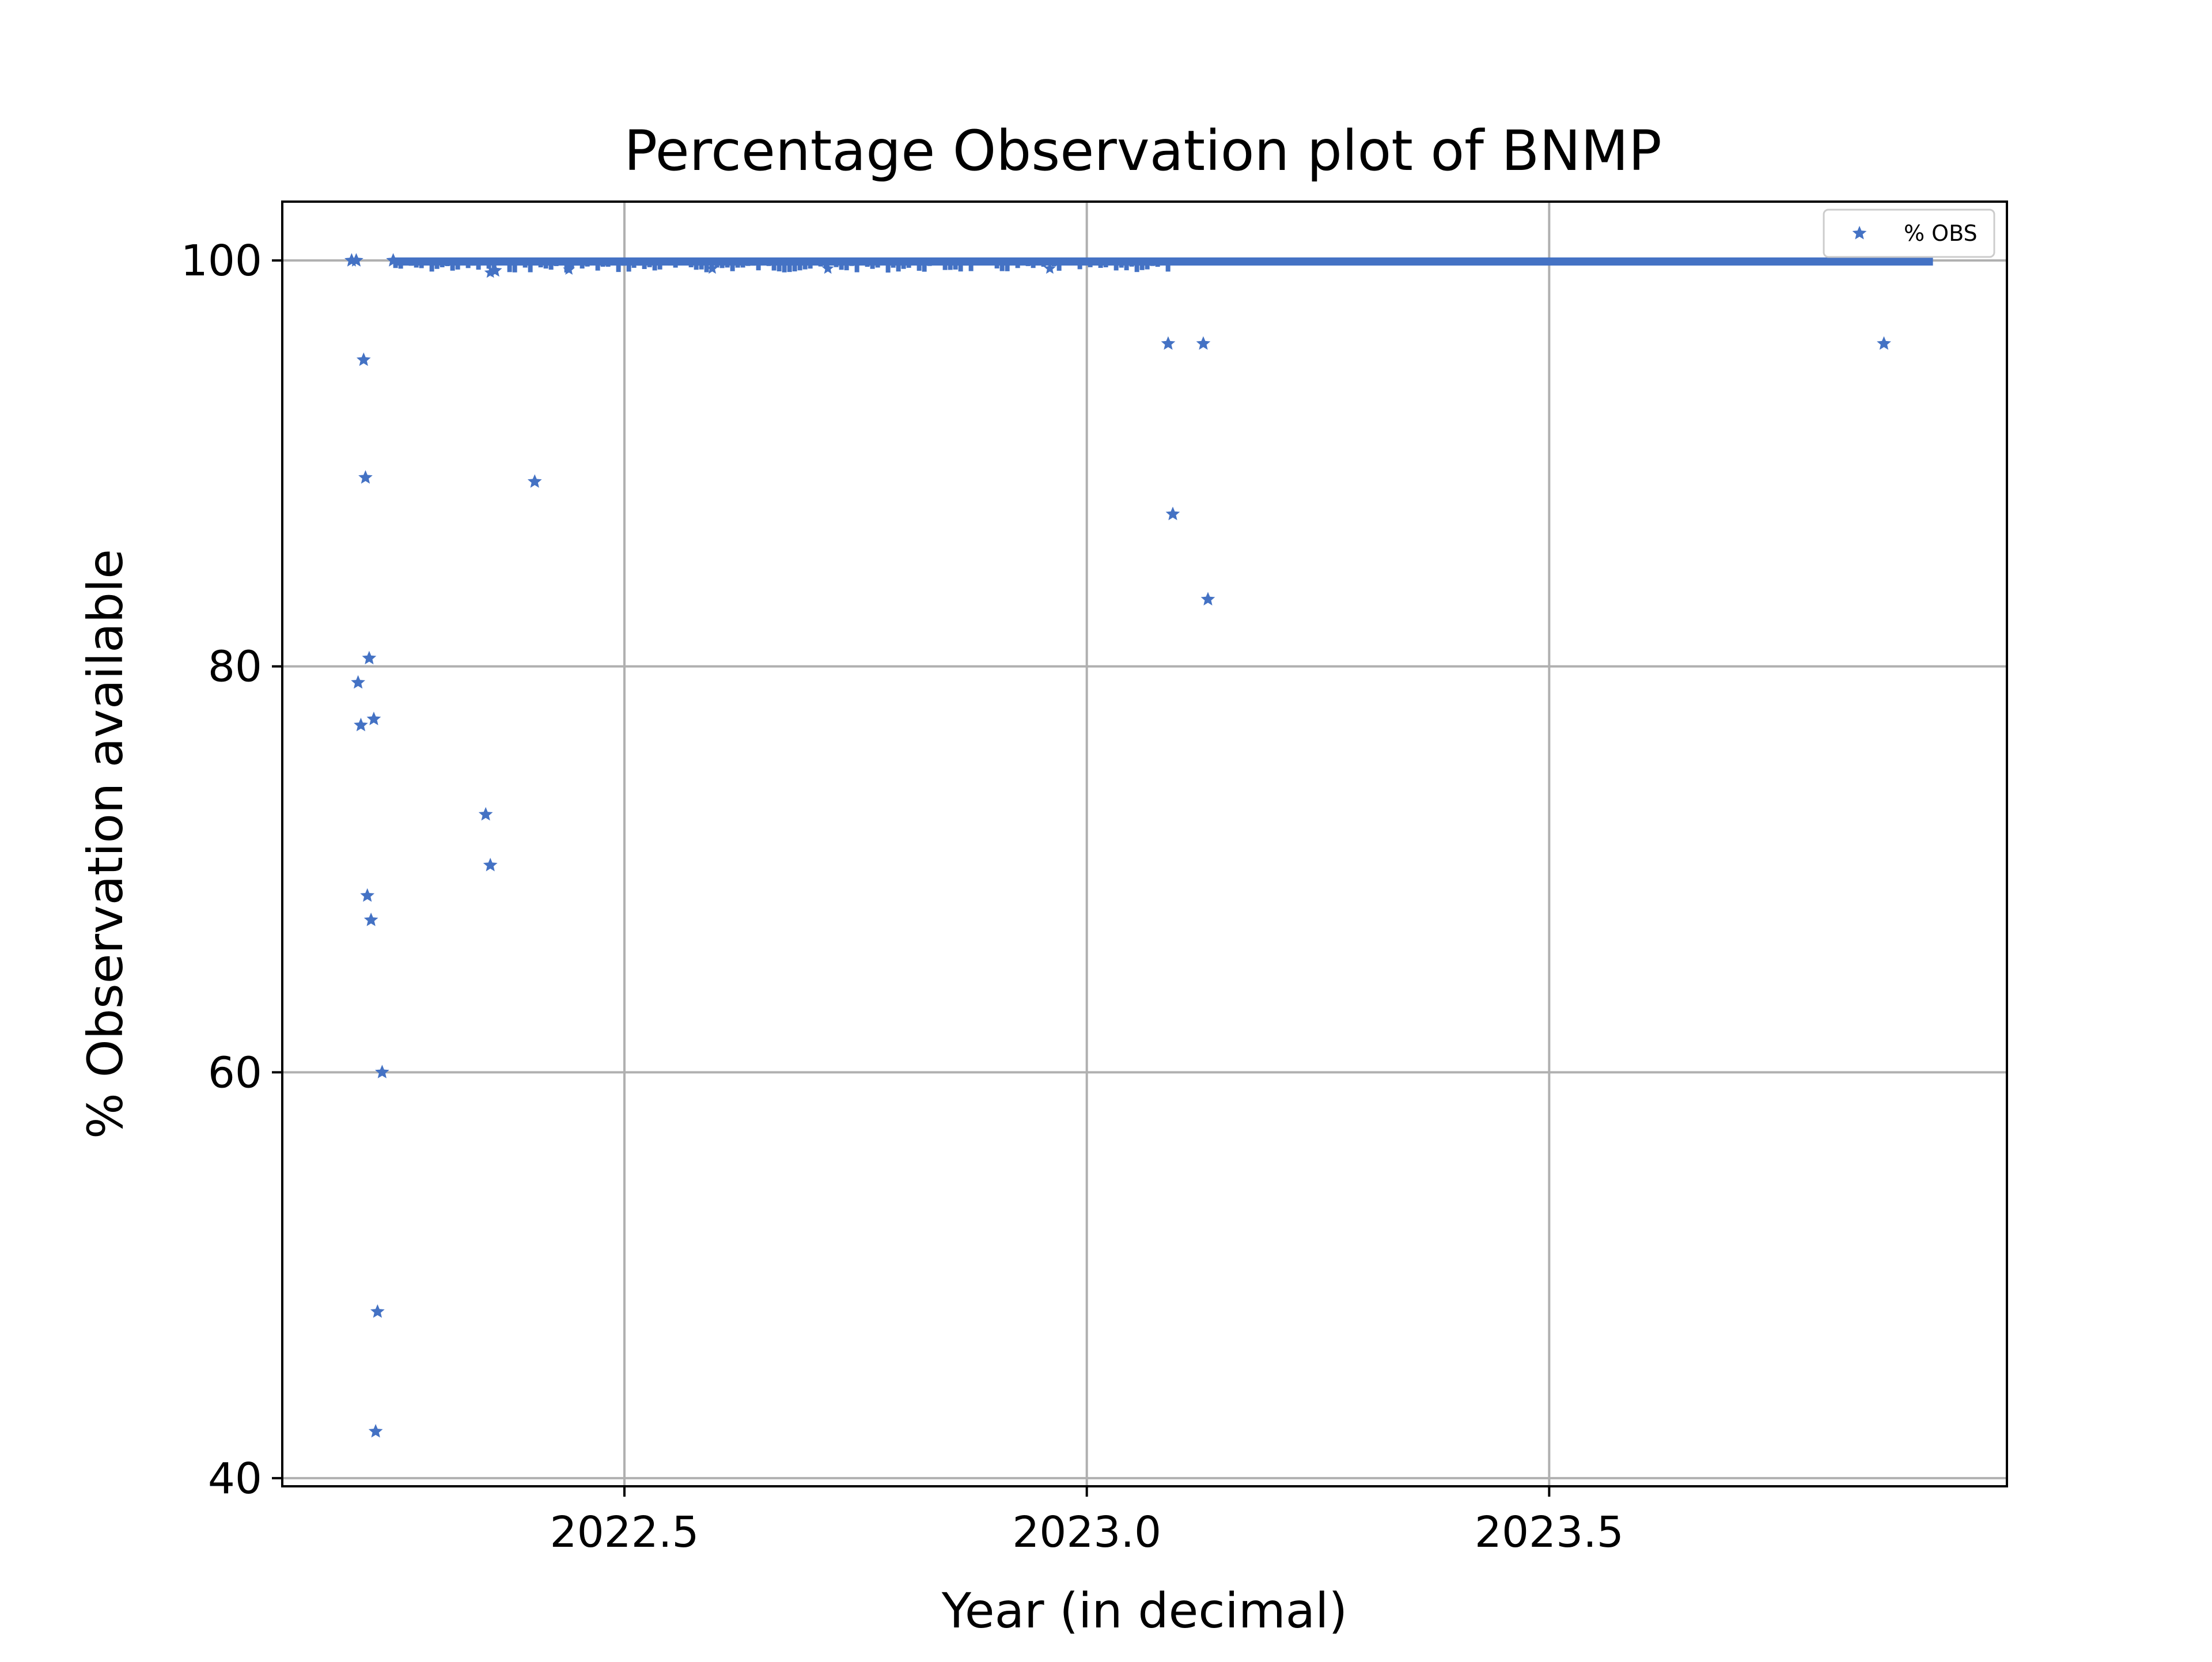 The height and width of the screenshot is (1662, 2212). I want to click on y-axis-ticks: 40 60 80 100, so click(231, 870).